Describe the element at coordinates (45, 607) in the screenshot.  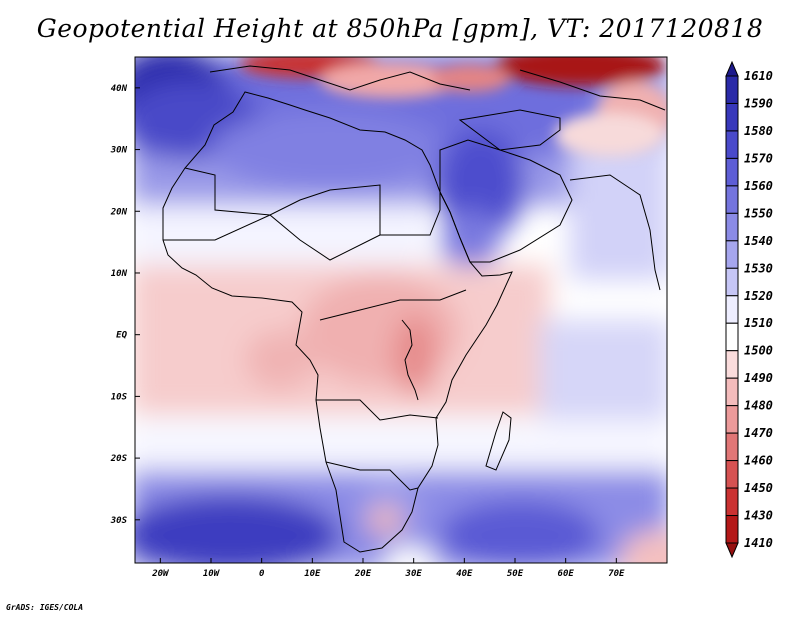
I see `grads-credit: GrADS: IGES/COLA` at that location.